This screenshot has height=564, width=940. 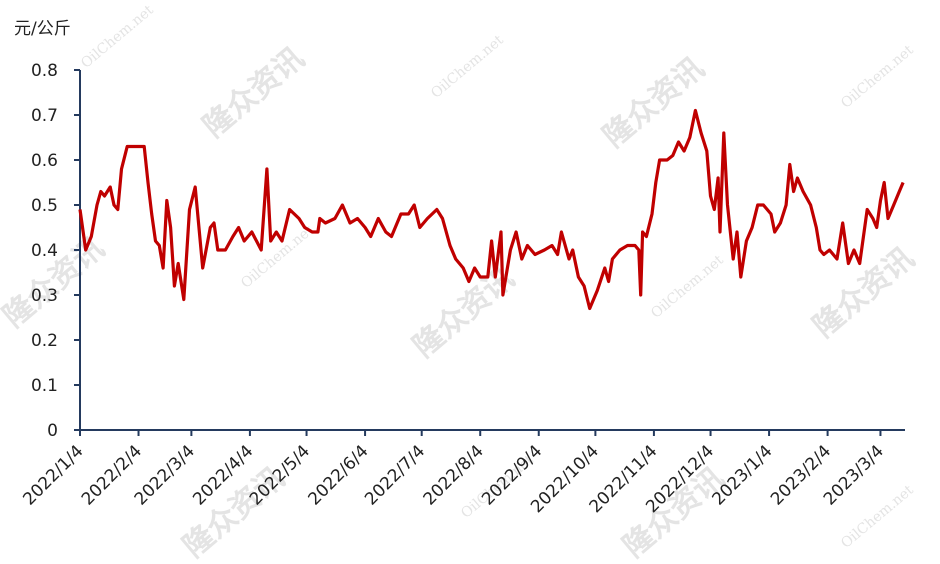 What do you see at coordinates (42, 29) in the screenshot?
I see `y-axis-label: 元/公斤` at bounding box center [42, 29].